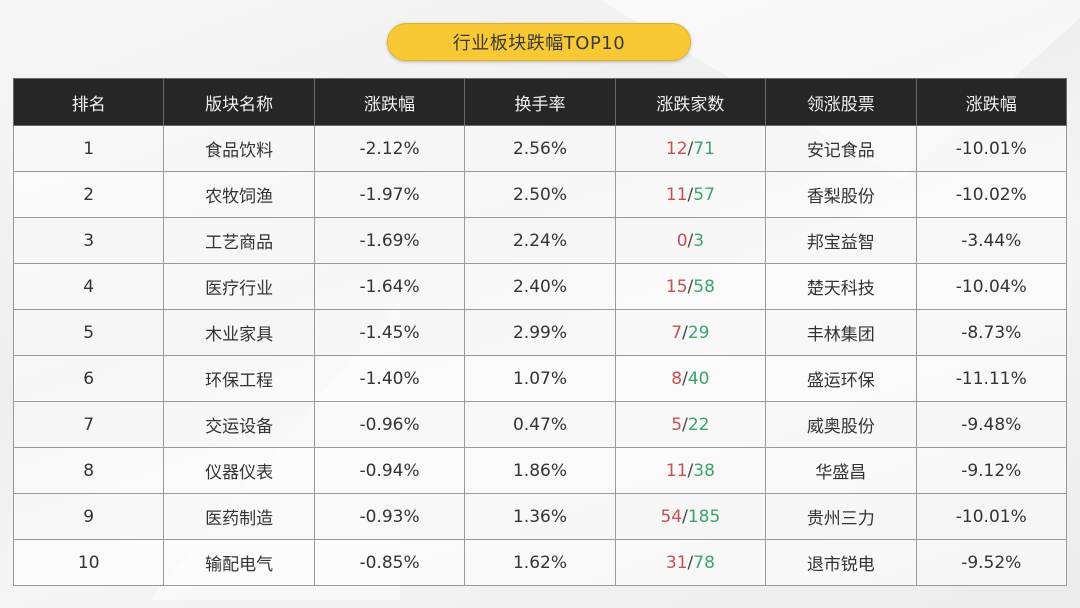 This screenshot has width=1080, height=608. I want to click on table-row: 1 食品饮料 -2.12% 2.56% 12/71 安记食品 -10.01%, so click(540, 148).